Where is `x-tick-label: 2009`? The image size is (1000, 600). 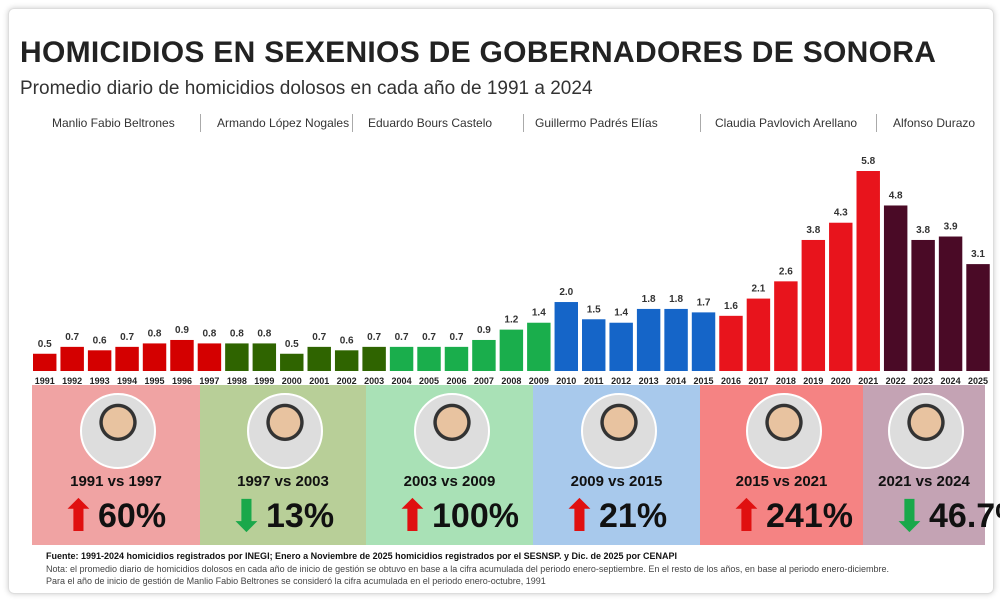
x-tick-label: 2009 is located at coordinates (539, 381).